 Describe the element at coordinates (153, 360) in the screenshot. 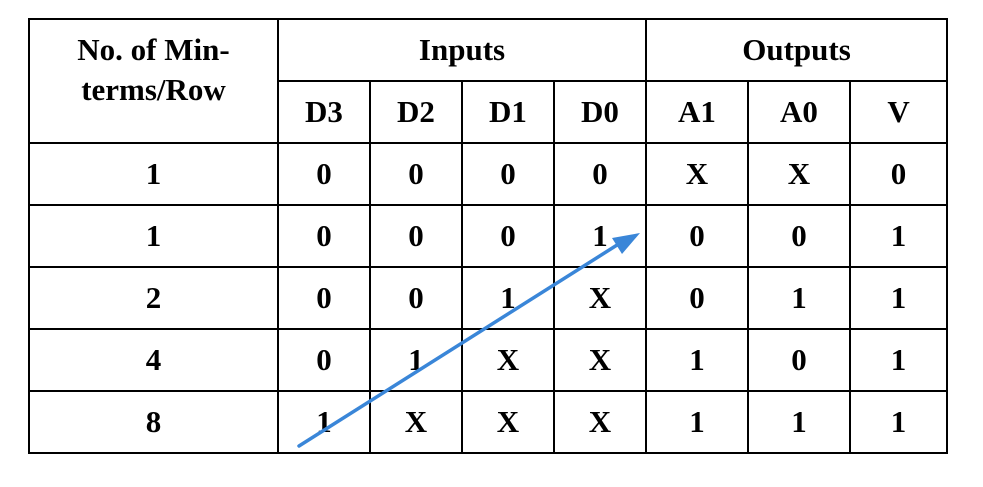

I see `row-minterm-count: 4` at that location.